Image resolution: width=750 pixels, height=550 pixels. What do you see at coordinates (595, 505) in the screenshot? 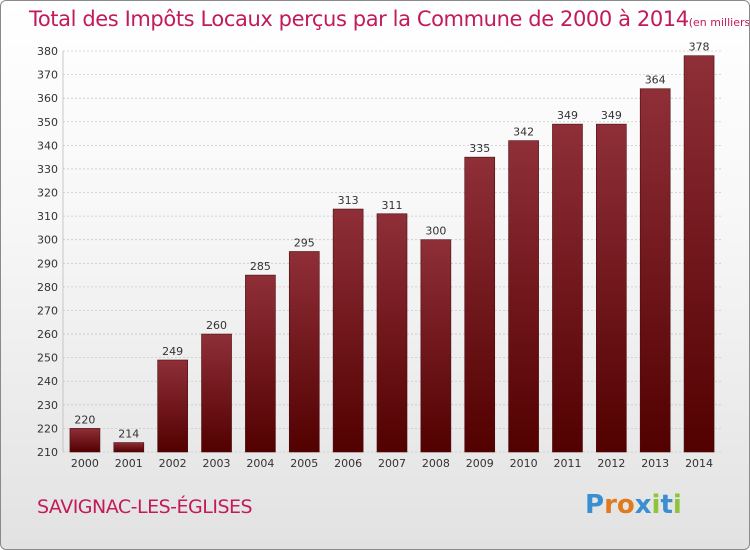
I see `logo-letter: P` at bounding box center [595, 505].